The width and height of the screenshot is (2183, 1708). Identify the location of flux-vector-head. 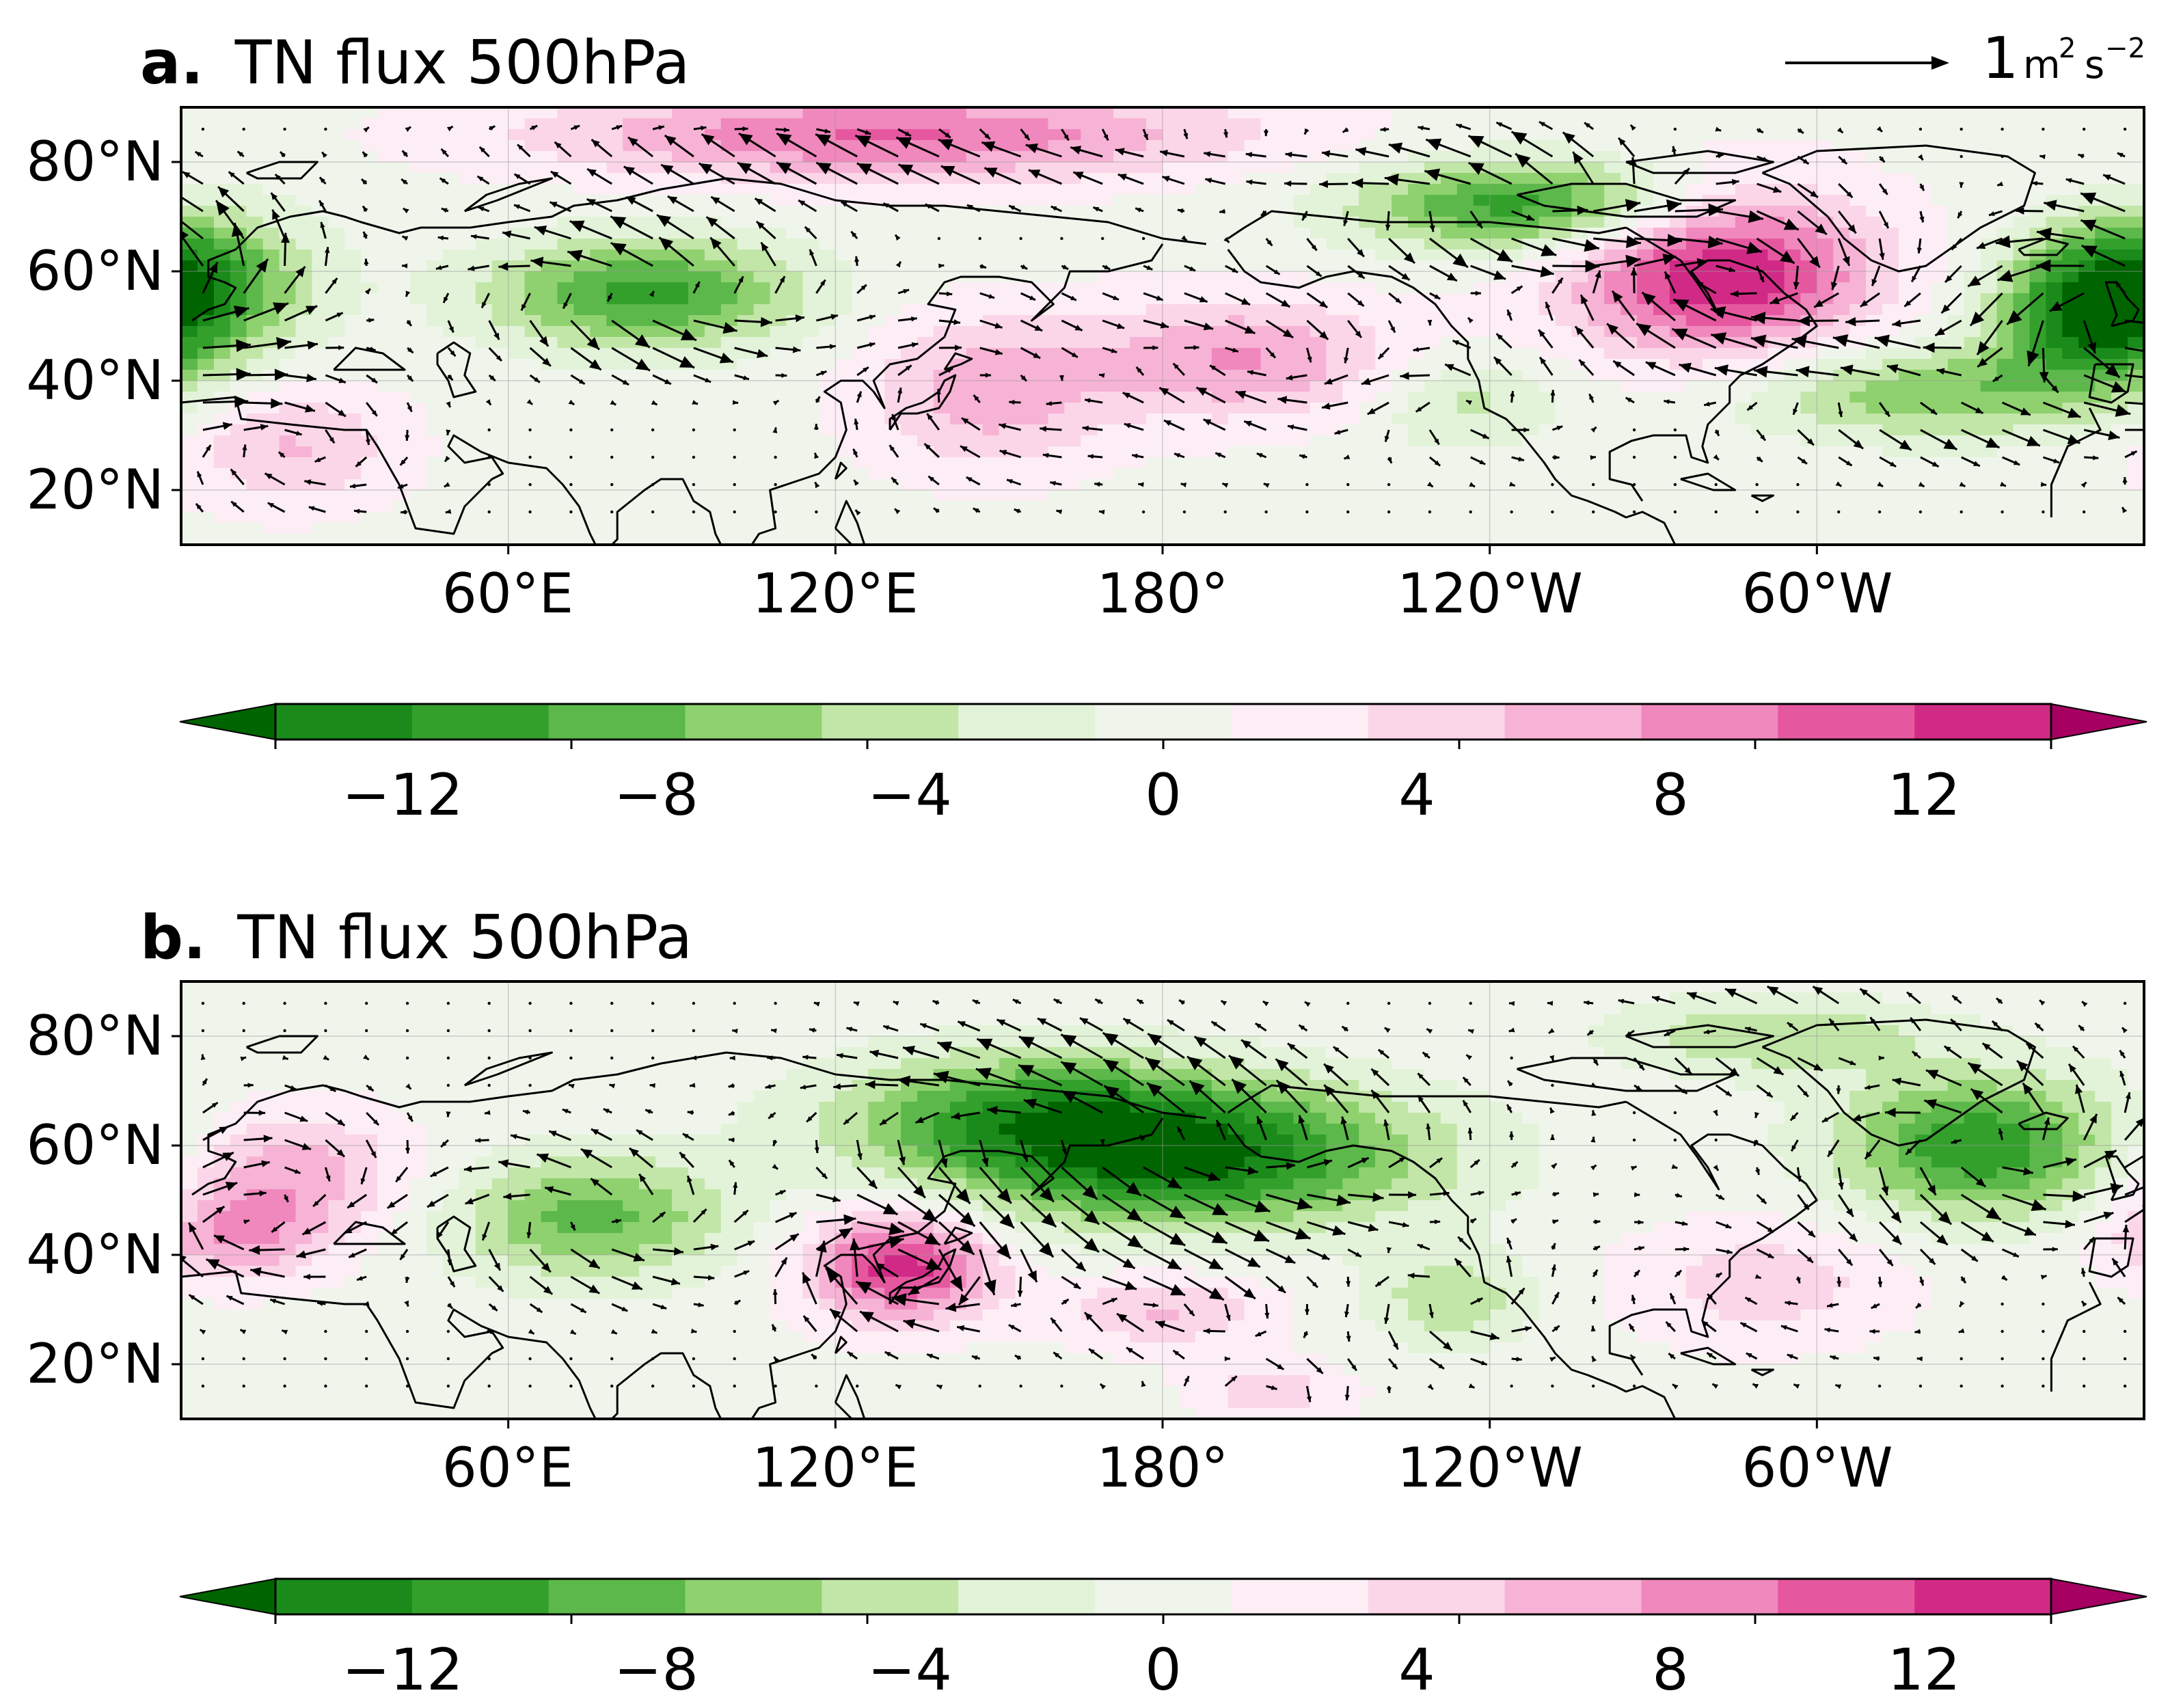
(1434, 144).